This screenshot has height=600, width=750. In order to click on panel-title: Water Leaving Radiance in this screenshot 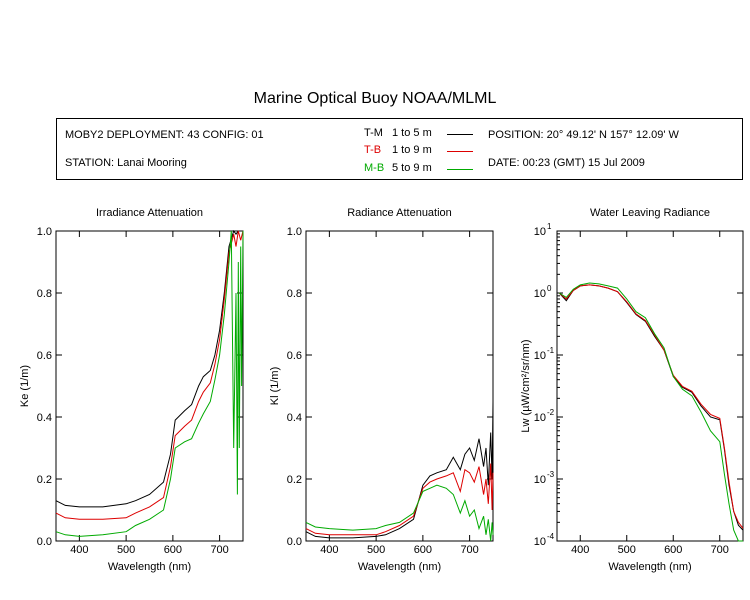, I will do `click(650, 213)`.